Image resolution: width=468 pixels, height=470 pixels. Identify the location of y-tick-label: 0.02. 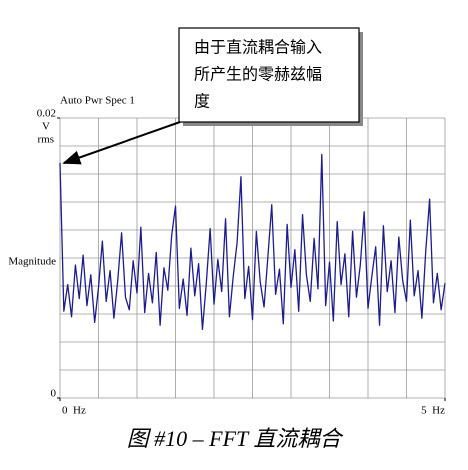
(46, 114).